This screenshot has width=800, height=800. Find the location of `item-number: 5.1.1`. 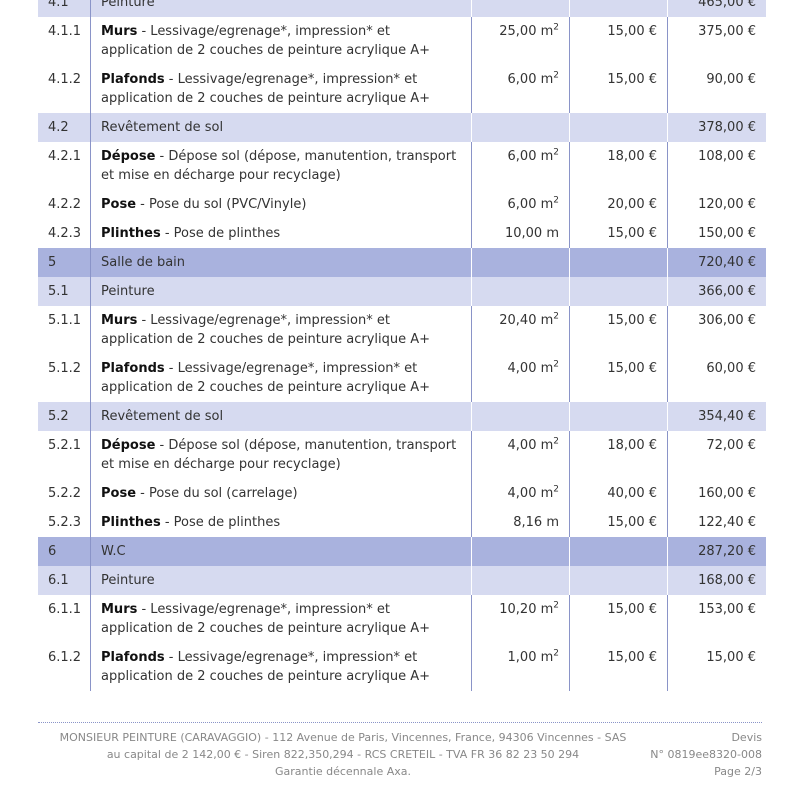

item-number: 5.1.1 is located at coordinates (65, 320).